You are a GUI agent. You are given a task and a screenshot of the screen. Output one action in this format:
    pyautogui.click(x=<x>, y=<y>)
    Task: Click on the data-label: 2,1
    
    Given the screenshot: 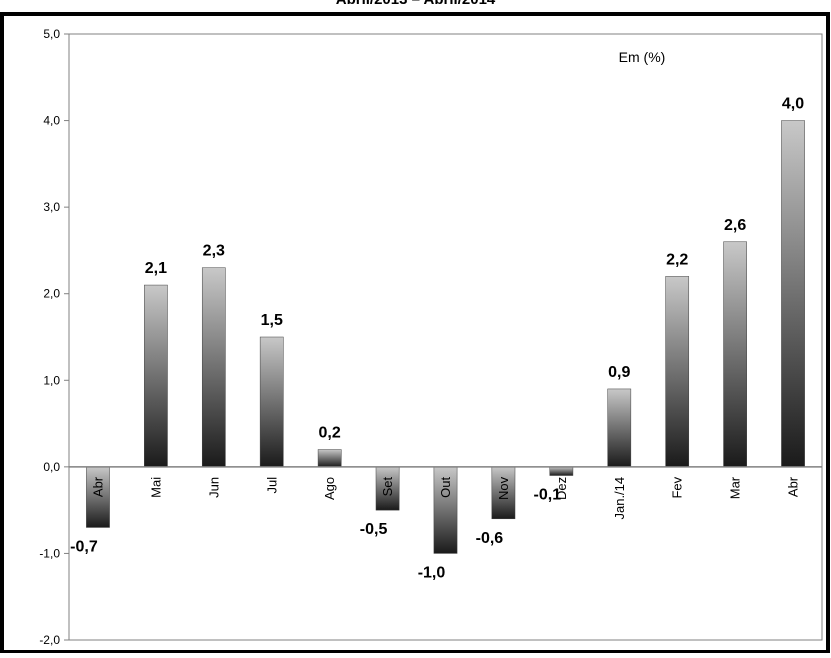 What is the action you would take?
    pyautogui.click(x=156, y=268)
    